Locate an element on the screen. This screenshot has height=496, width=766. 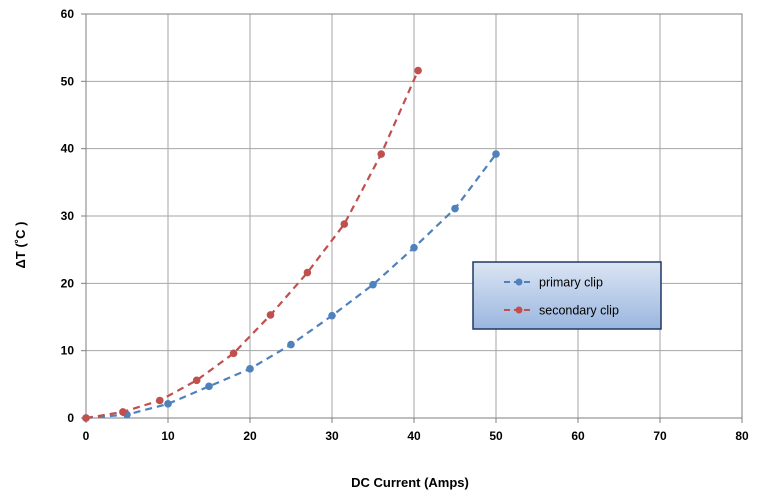
y-tick-label: 30 is located at coordinates (68, 216).